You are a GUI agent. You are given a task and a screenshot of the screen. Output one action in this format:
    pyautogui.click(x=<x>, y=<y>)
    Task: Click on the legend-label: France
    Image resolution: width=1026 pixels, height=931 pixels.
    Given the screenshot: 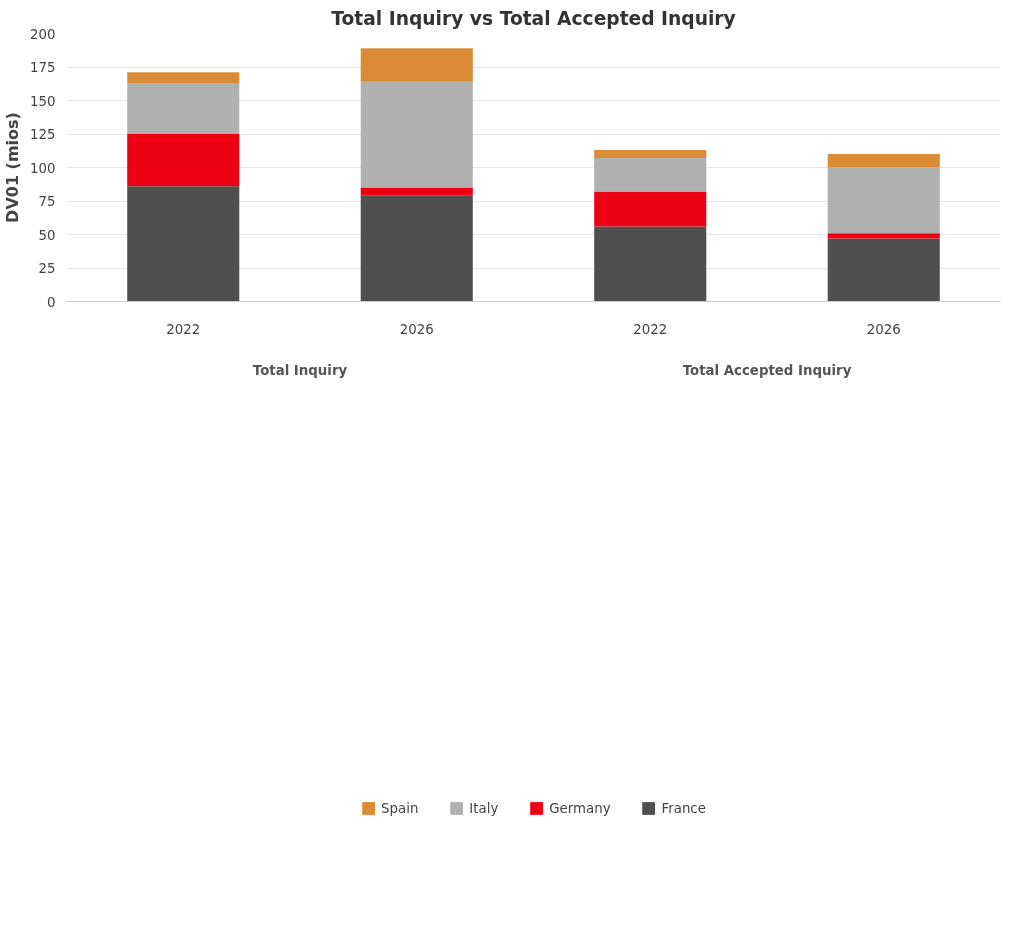 What is the action you would take?
    pyautogui.click(x=683, y=808)
    